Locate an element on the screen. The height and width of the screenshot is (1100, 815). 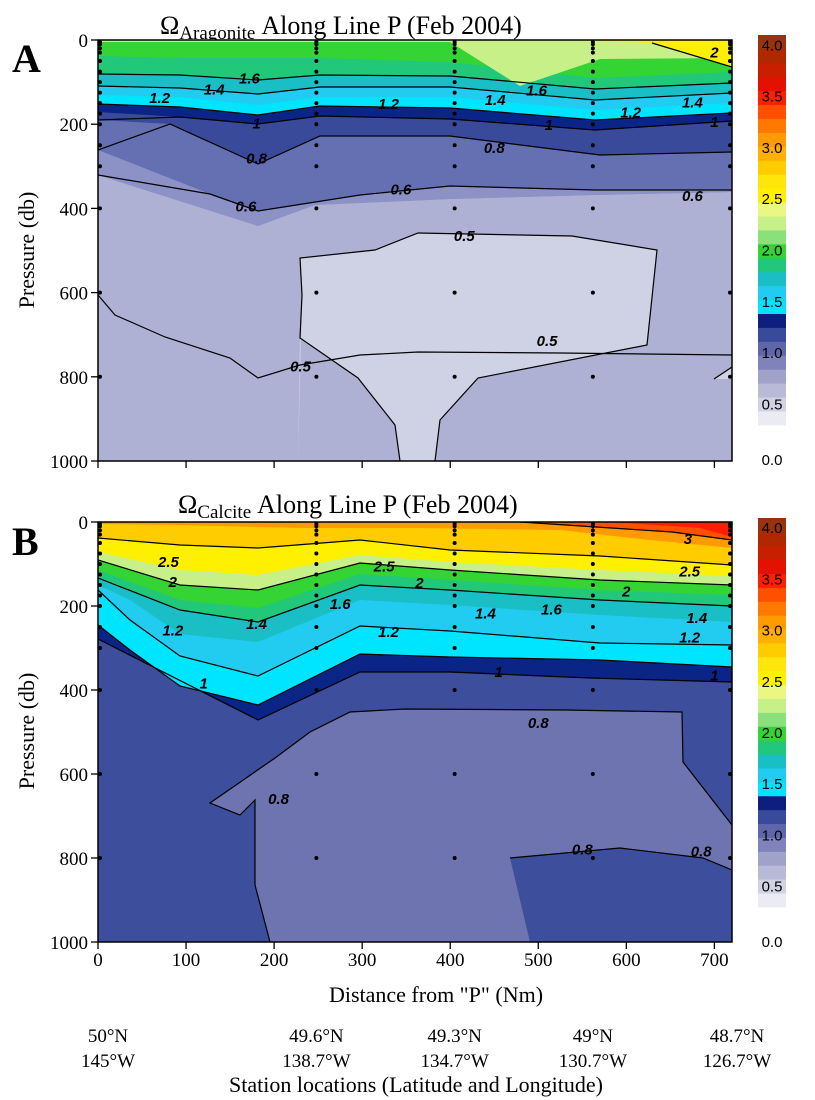
y-tick-label: 1000 is located at coordinates (69, 462).